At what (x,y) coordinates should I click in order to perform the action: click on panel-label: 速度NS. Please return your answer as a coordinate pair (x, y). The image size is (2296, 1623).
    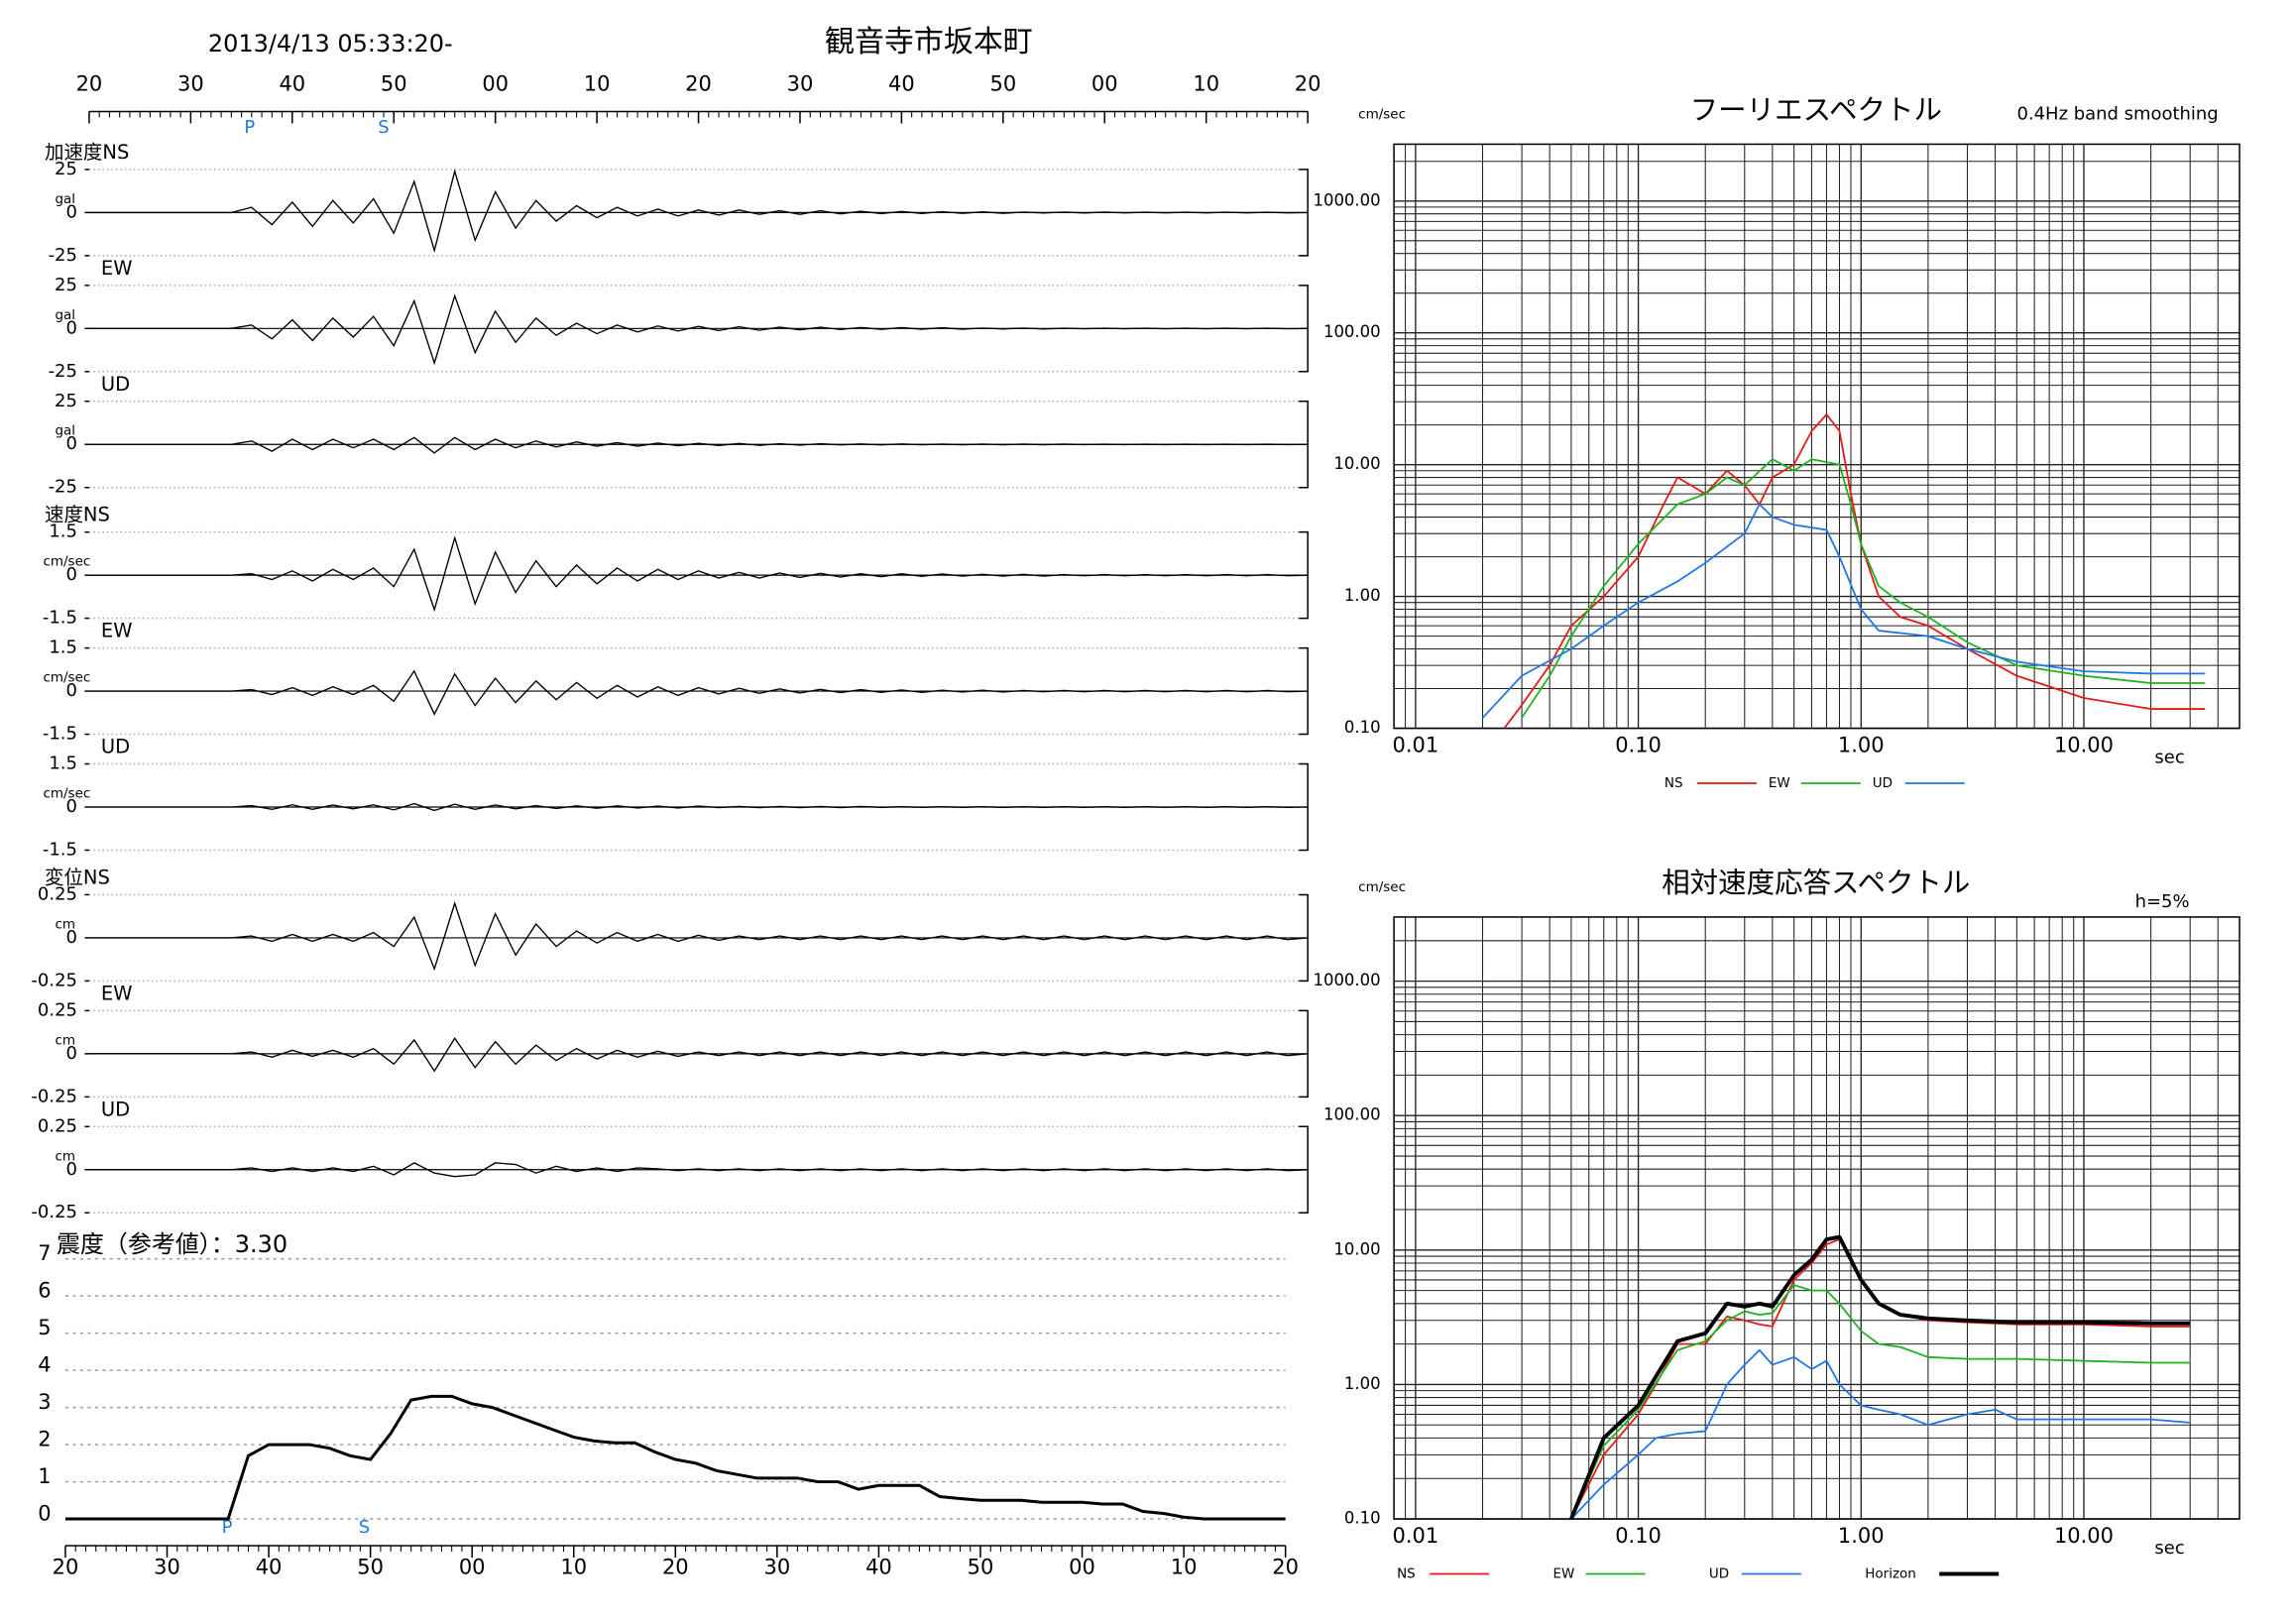
    Looking at the image, I should click on (77, 515).